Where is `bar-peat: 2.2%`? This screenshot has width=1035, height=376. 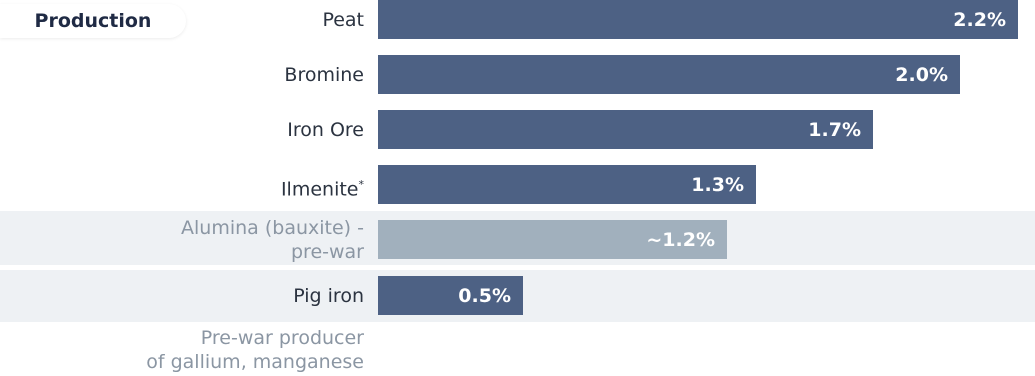 bar-peat: 2.2% is located at coordinates (698, 19).